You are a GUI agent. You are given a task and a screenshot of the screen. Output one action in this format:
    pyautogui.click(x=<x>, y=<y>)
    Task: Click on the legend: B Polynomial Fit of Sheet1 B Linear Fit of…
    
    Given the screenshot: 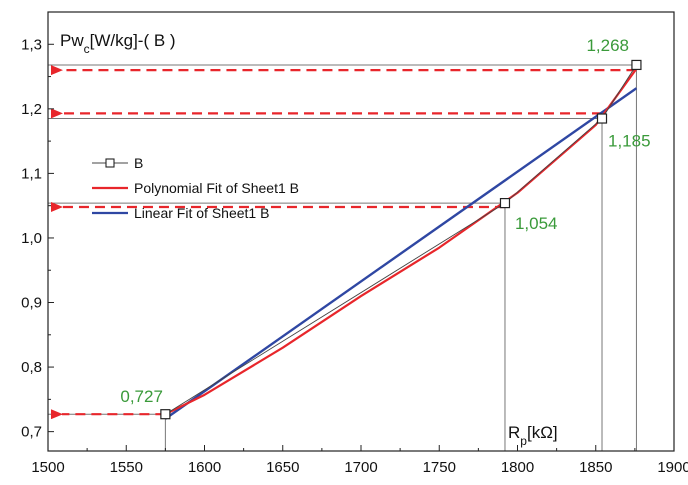 What is the action you would take?
    pyautogui.click(x=195, y=188)
    